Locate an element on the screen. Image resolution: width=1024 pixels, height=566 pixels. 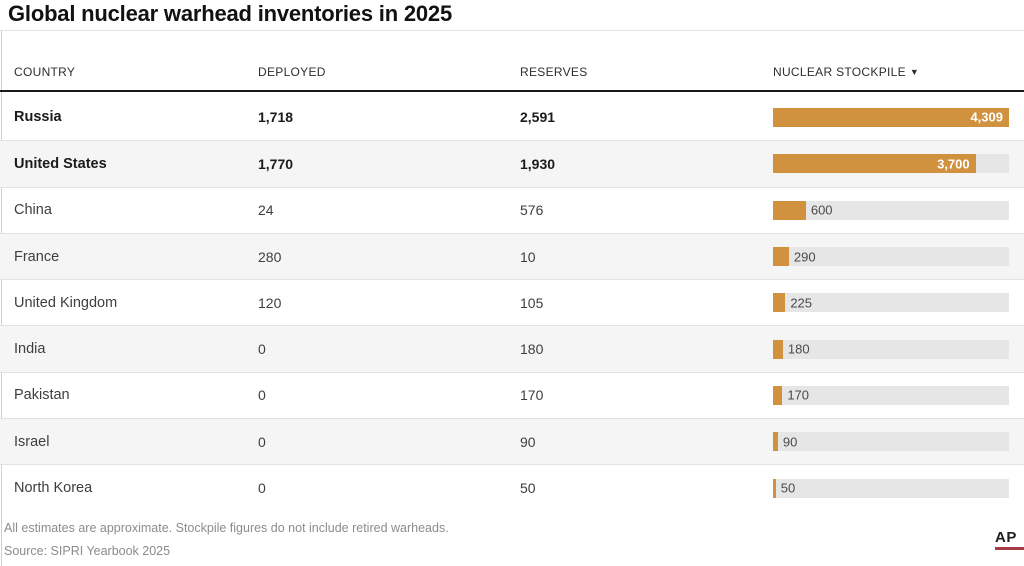
stockpile-value-label: 290 is located at coordinates (804, 257).